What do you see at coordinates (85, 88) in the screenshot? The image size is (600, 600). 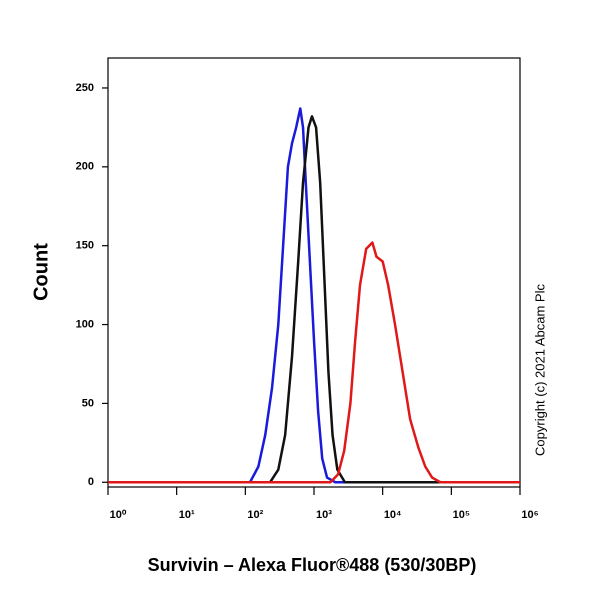 I see `y-tick-label: 250` at bounding box center [85, 88].